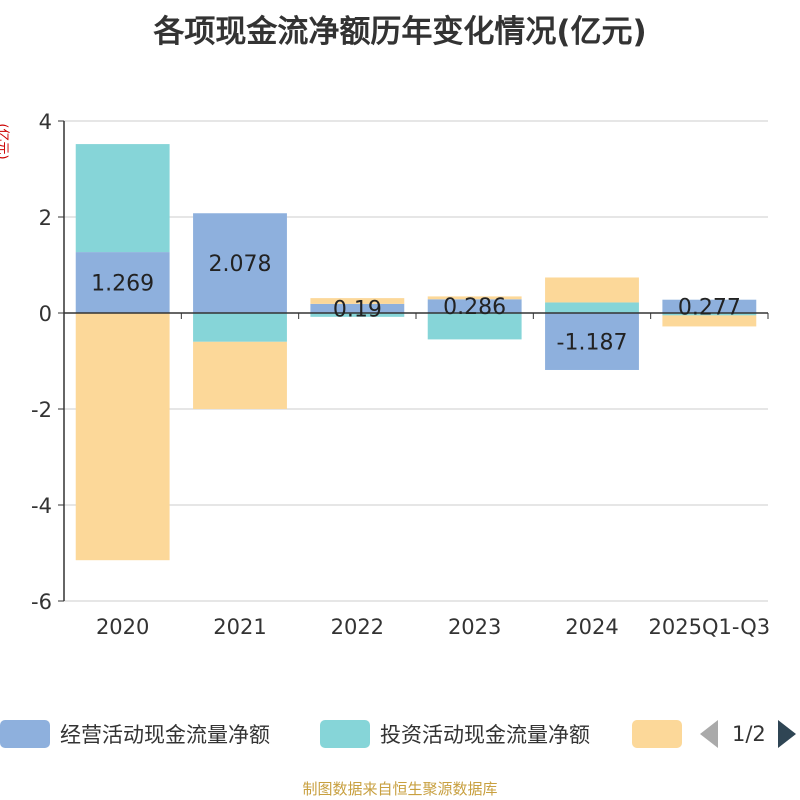 This screenshot has width=800, height=800. Describe the element at coordinates (592, 290) in the screenshot. I see `bar-series2-2024` at that location.